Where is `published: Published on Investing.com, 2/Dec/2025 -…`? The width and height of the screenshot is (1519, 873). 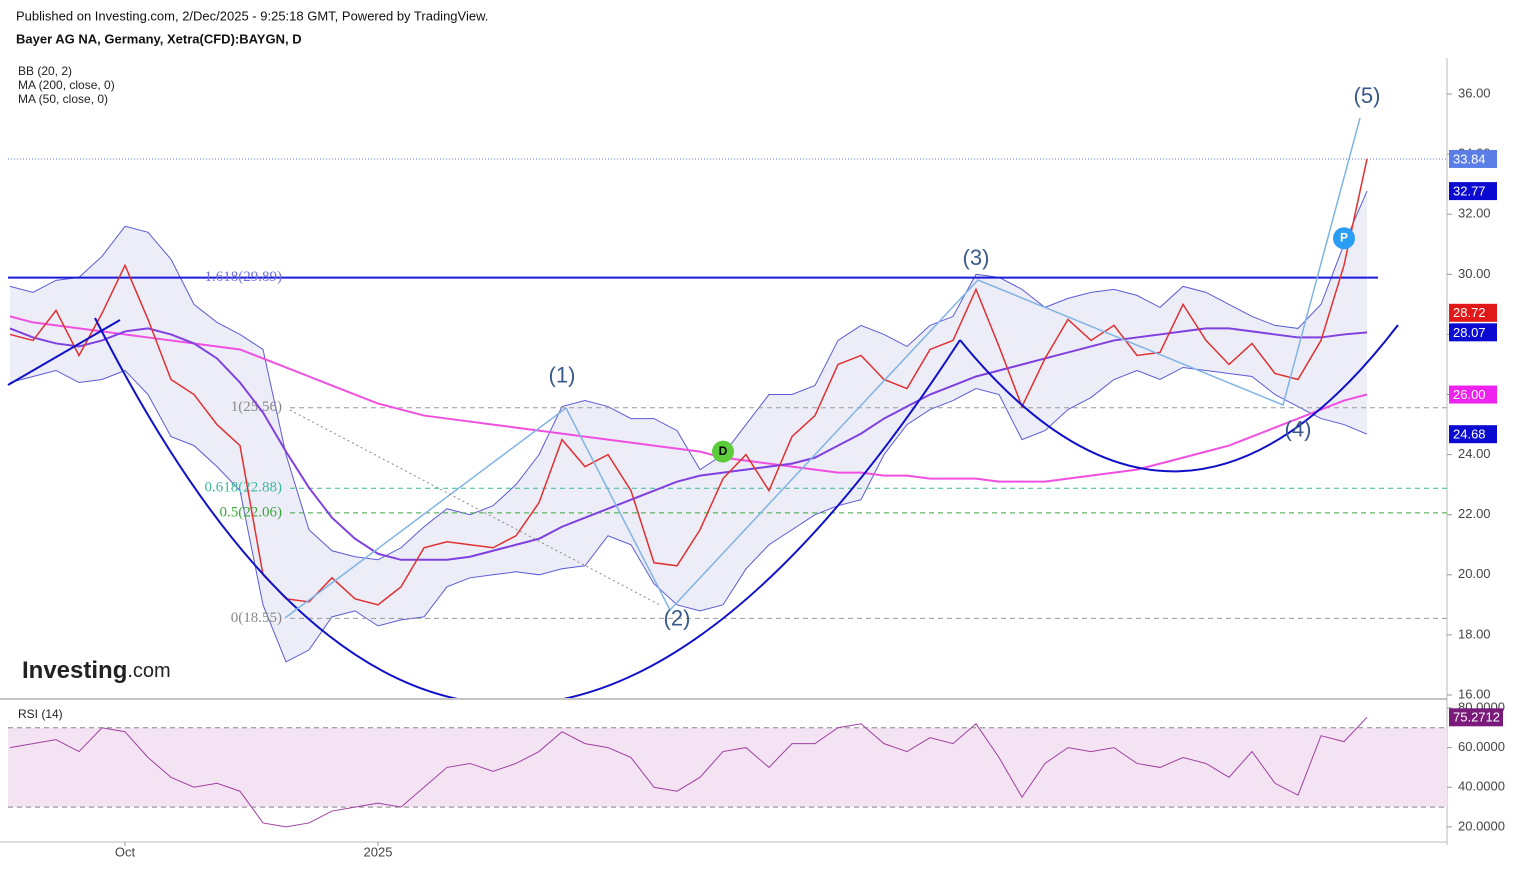 published: Published on Investing.com, 2/Dec/2025 -… is located at coordinates (252, 15).